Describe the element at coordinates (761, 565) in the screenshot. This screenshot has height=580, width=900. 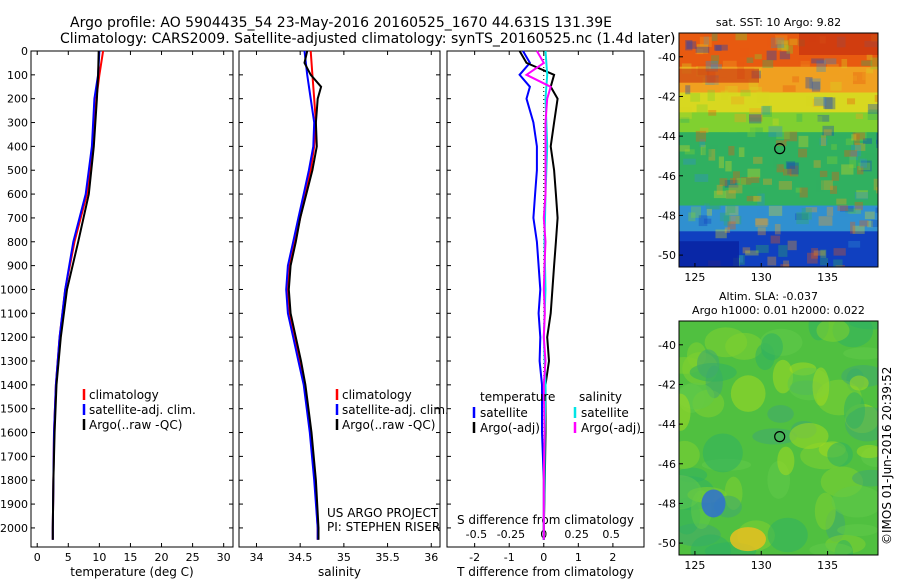
I see `x-tick-label: 130` at that location.